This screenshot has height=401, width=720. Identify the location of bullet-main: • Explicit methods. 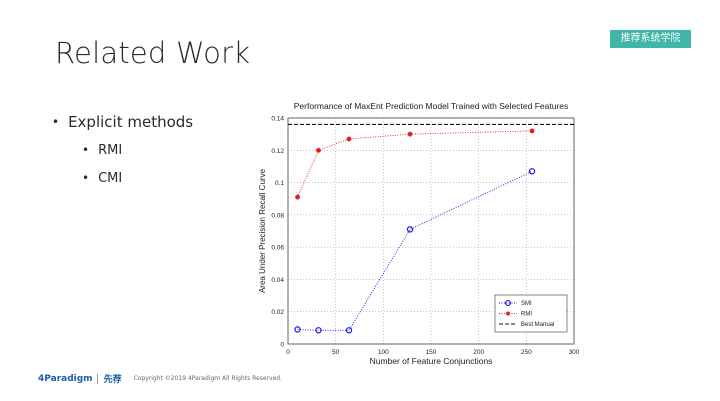
(122, 122).